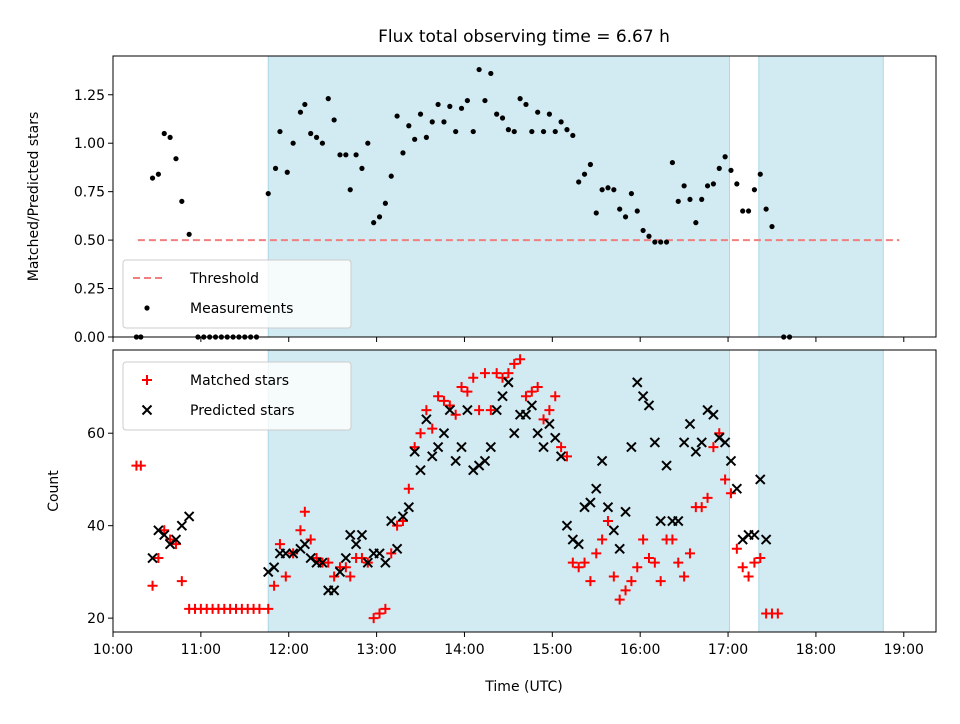 The width and height of the screenshot is (960, 724). Describe the element at coordinates (904, 650) in the screenshot. I see `x-tick-label: 19:00` at that location.